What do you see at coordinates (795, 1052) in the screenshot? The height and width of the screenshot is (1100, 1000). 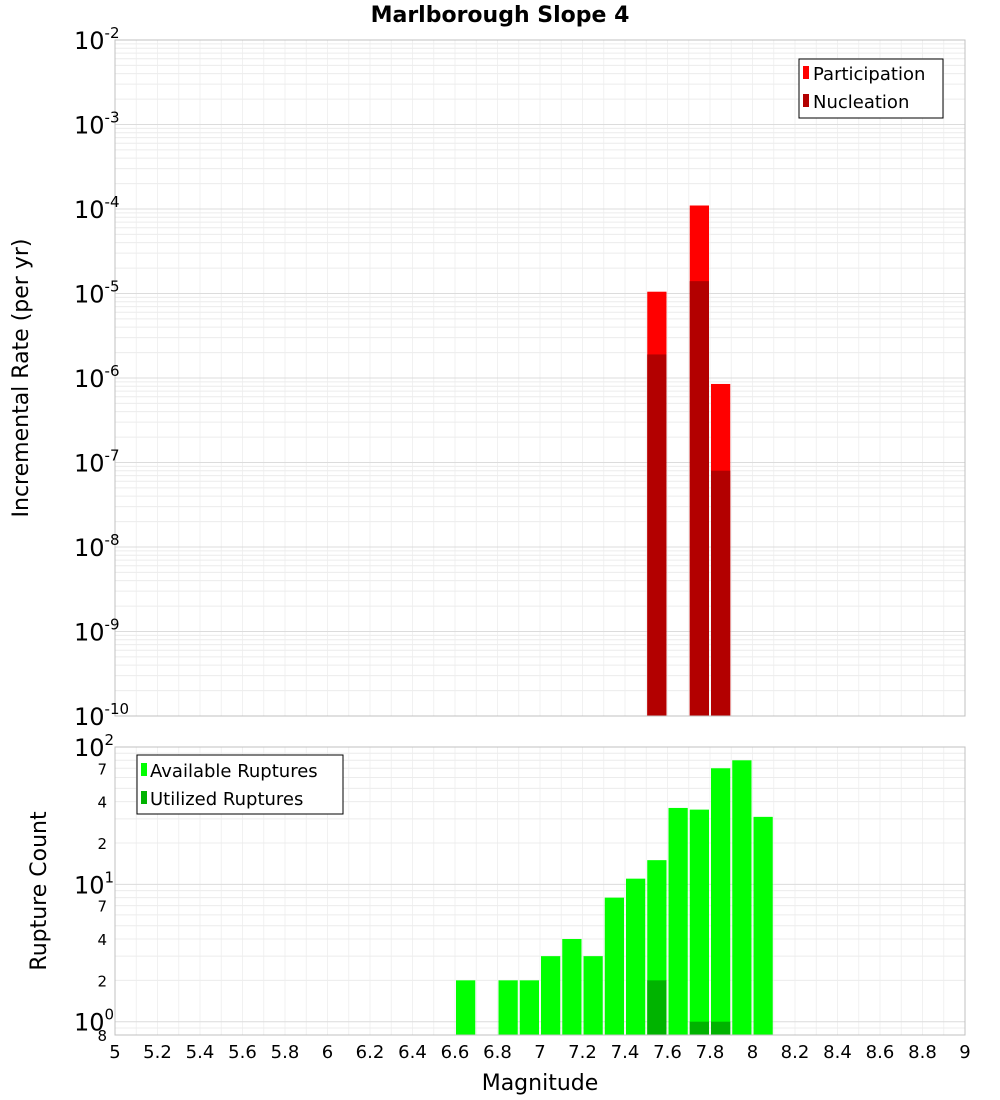 I see `x-tick-label-8-2: 8.2` at bounding box center [795, 1052].